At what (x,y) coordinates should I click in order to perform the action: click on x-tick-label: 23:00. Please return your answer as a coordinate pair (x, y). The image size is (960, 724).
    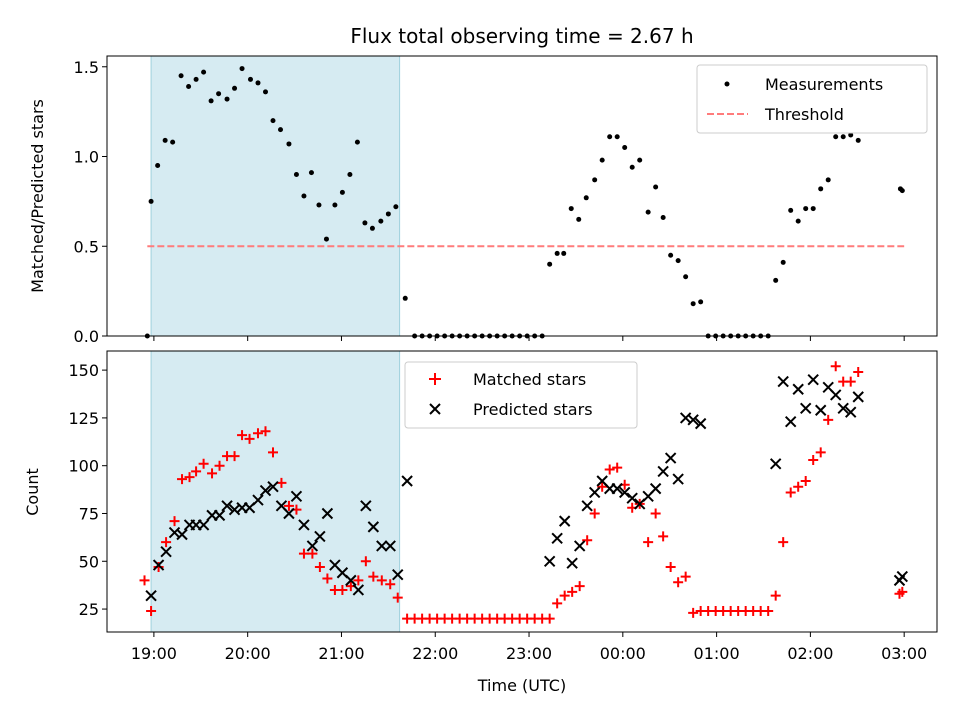
    Looking at the image, I should click on (529, 653).